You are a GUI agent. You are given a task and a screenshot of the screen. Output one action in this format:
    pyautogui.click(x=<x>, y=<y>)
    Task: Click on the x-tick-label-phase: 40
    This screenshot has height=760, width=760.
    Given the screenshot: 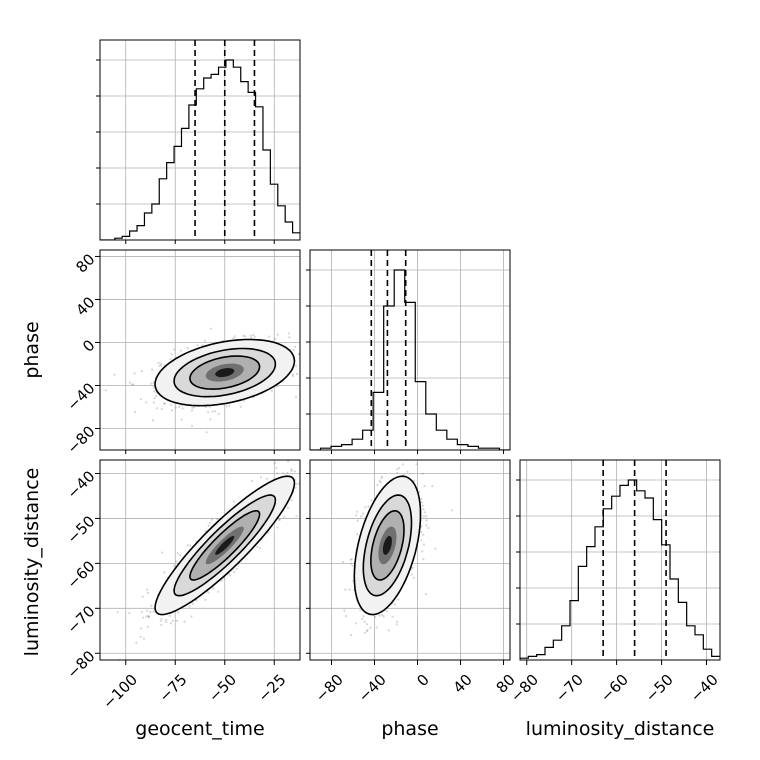 What is the action you would take?
    pyautogui.click(x=463, y=684)
    